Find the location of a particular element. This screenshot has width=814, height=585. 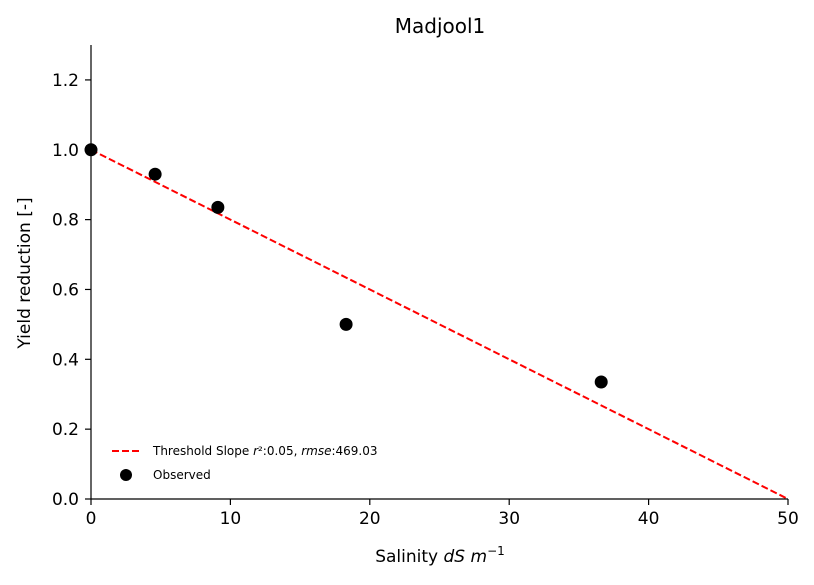

y-ticks: 0.0 0.2 0.4 0.6 0.8 1.0 1.2 is located at coordinates (71, 290).